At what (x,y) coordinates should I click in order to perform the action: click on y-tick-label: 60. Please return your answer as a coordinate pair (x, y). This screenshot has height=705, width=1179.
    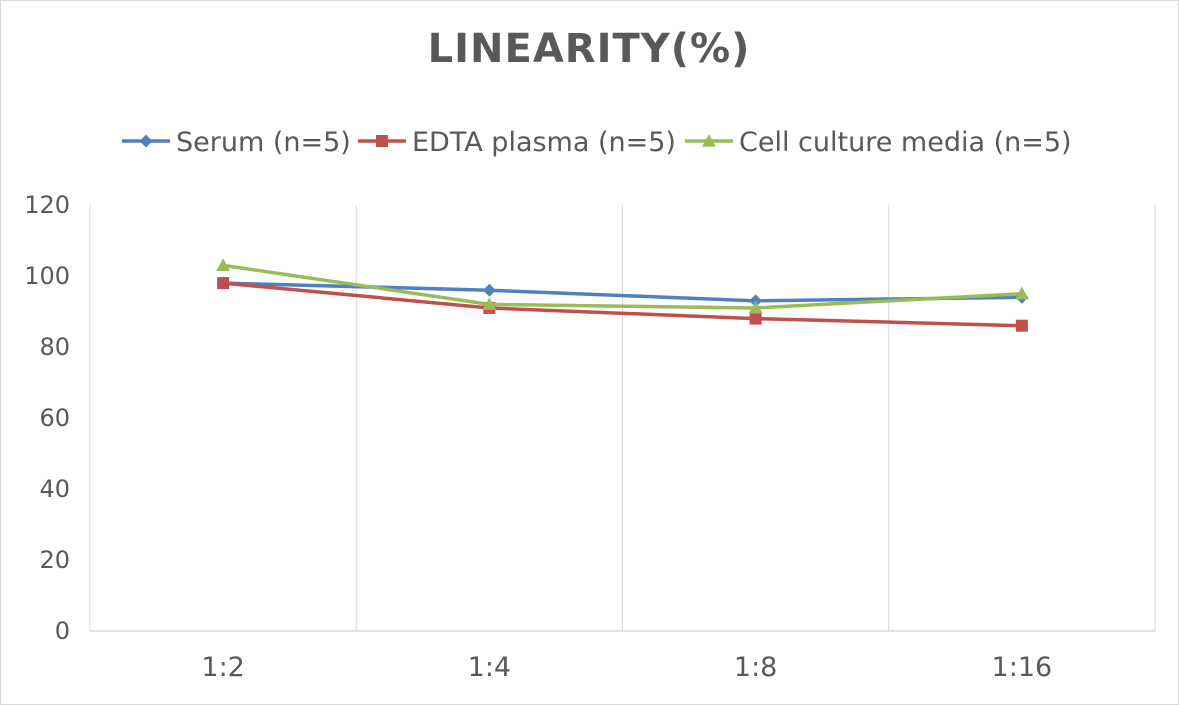
    Looking at the image, I should click on (54, 418).